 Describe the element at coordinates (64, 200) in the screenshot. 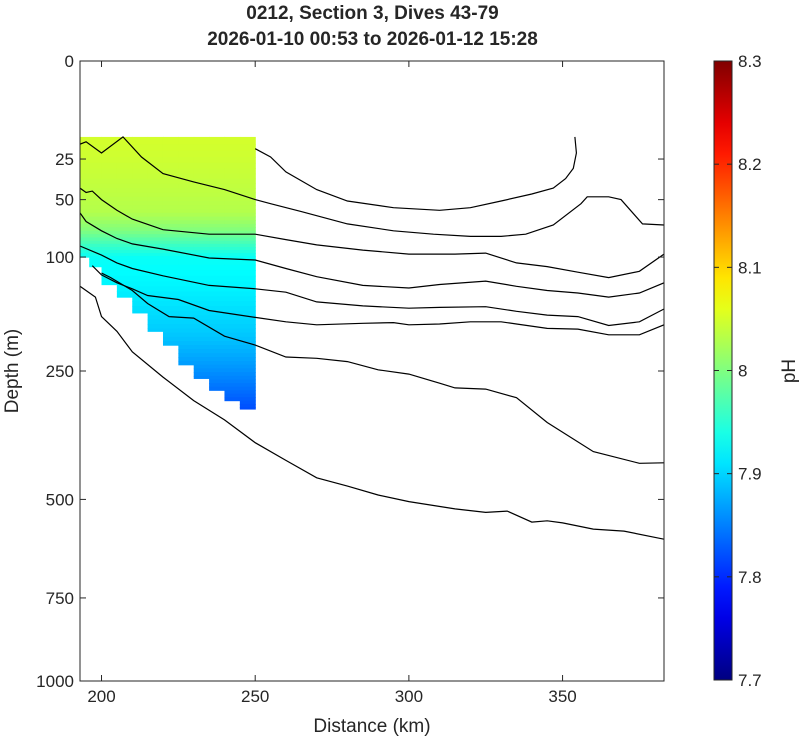

I see `y-tick-label: 50` at that location.